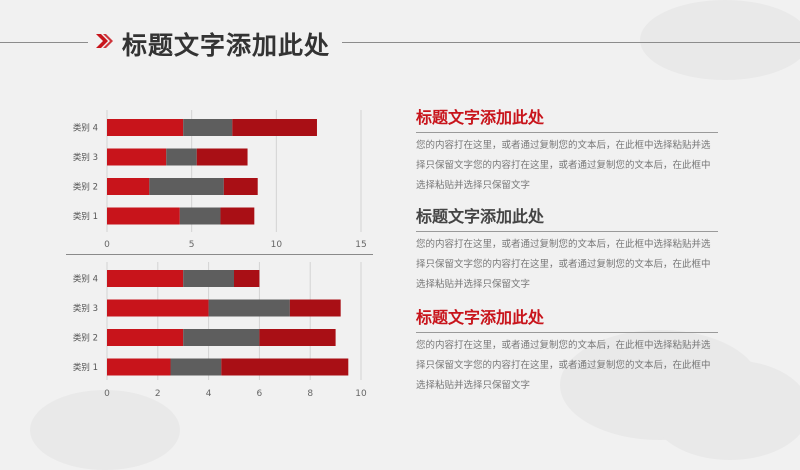 This screenshot has height=470, width=800. I want to click on stacked-bar-chart-bottom: 0 2 4 6 8 10 类别 1 类别 2 类别 3 类别 4, so click(220, 330).